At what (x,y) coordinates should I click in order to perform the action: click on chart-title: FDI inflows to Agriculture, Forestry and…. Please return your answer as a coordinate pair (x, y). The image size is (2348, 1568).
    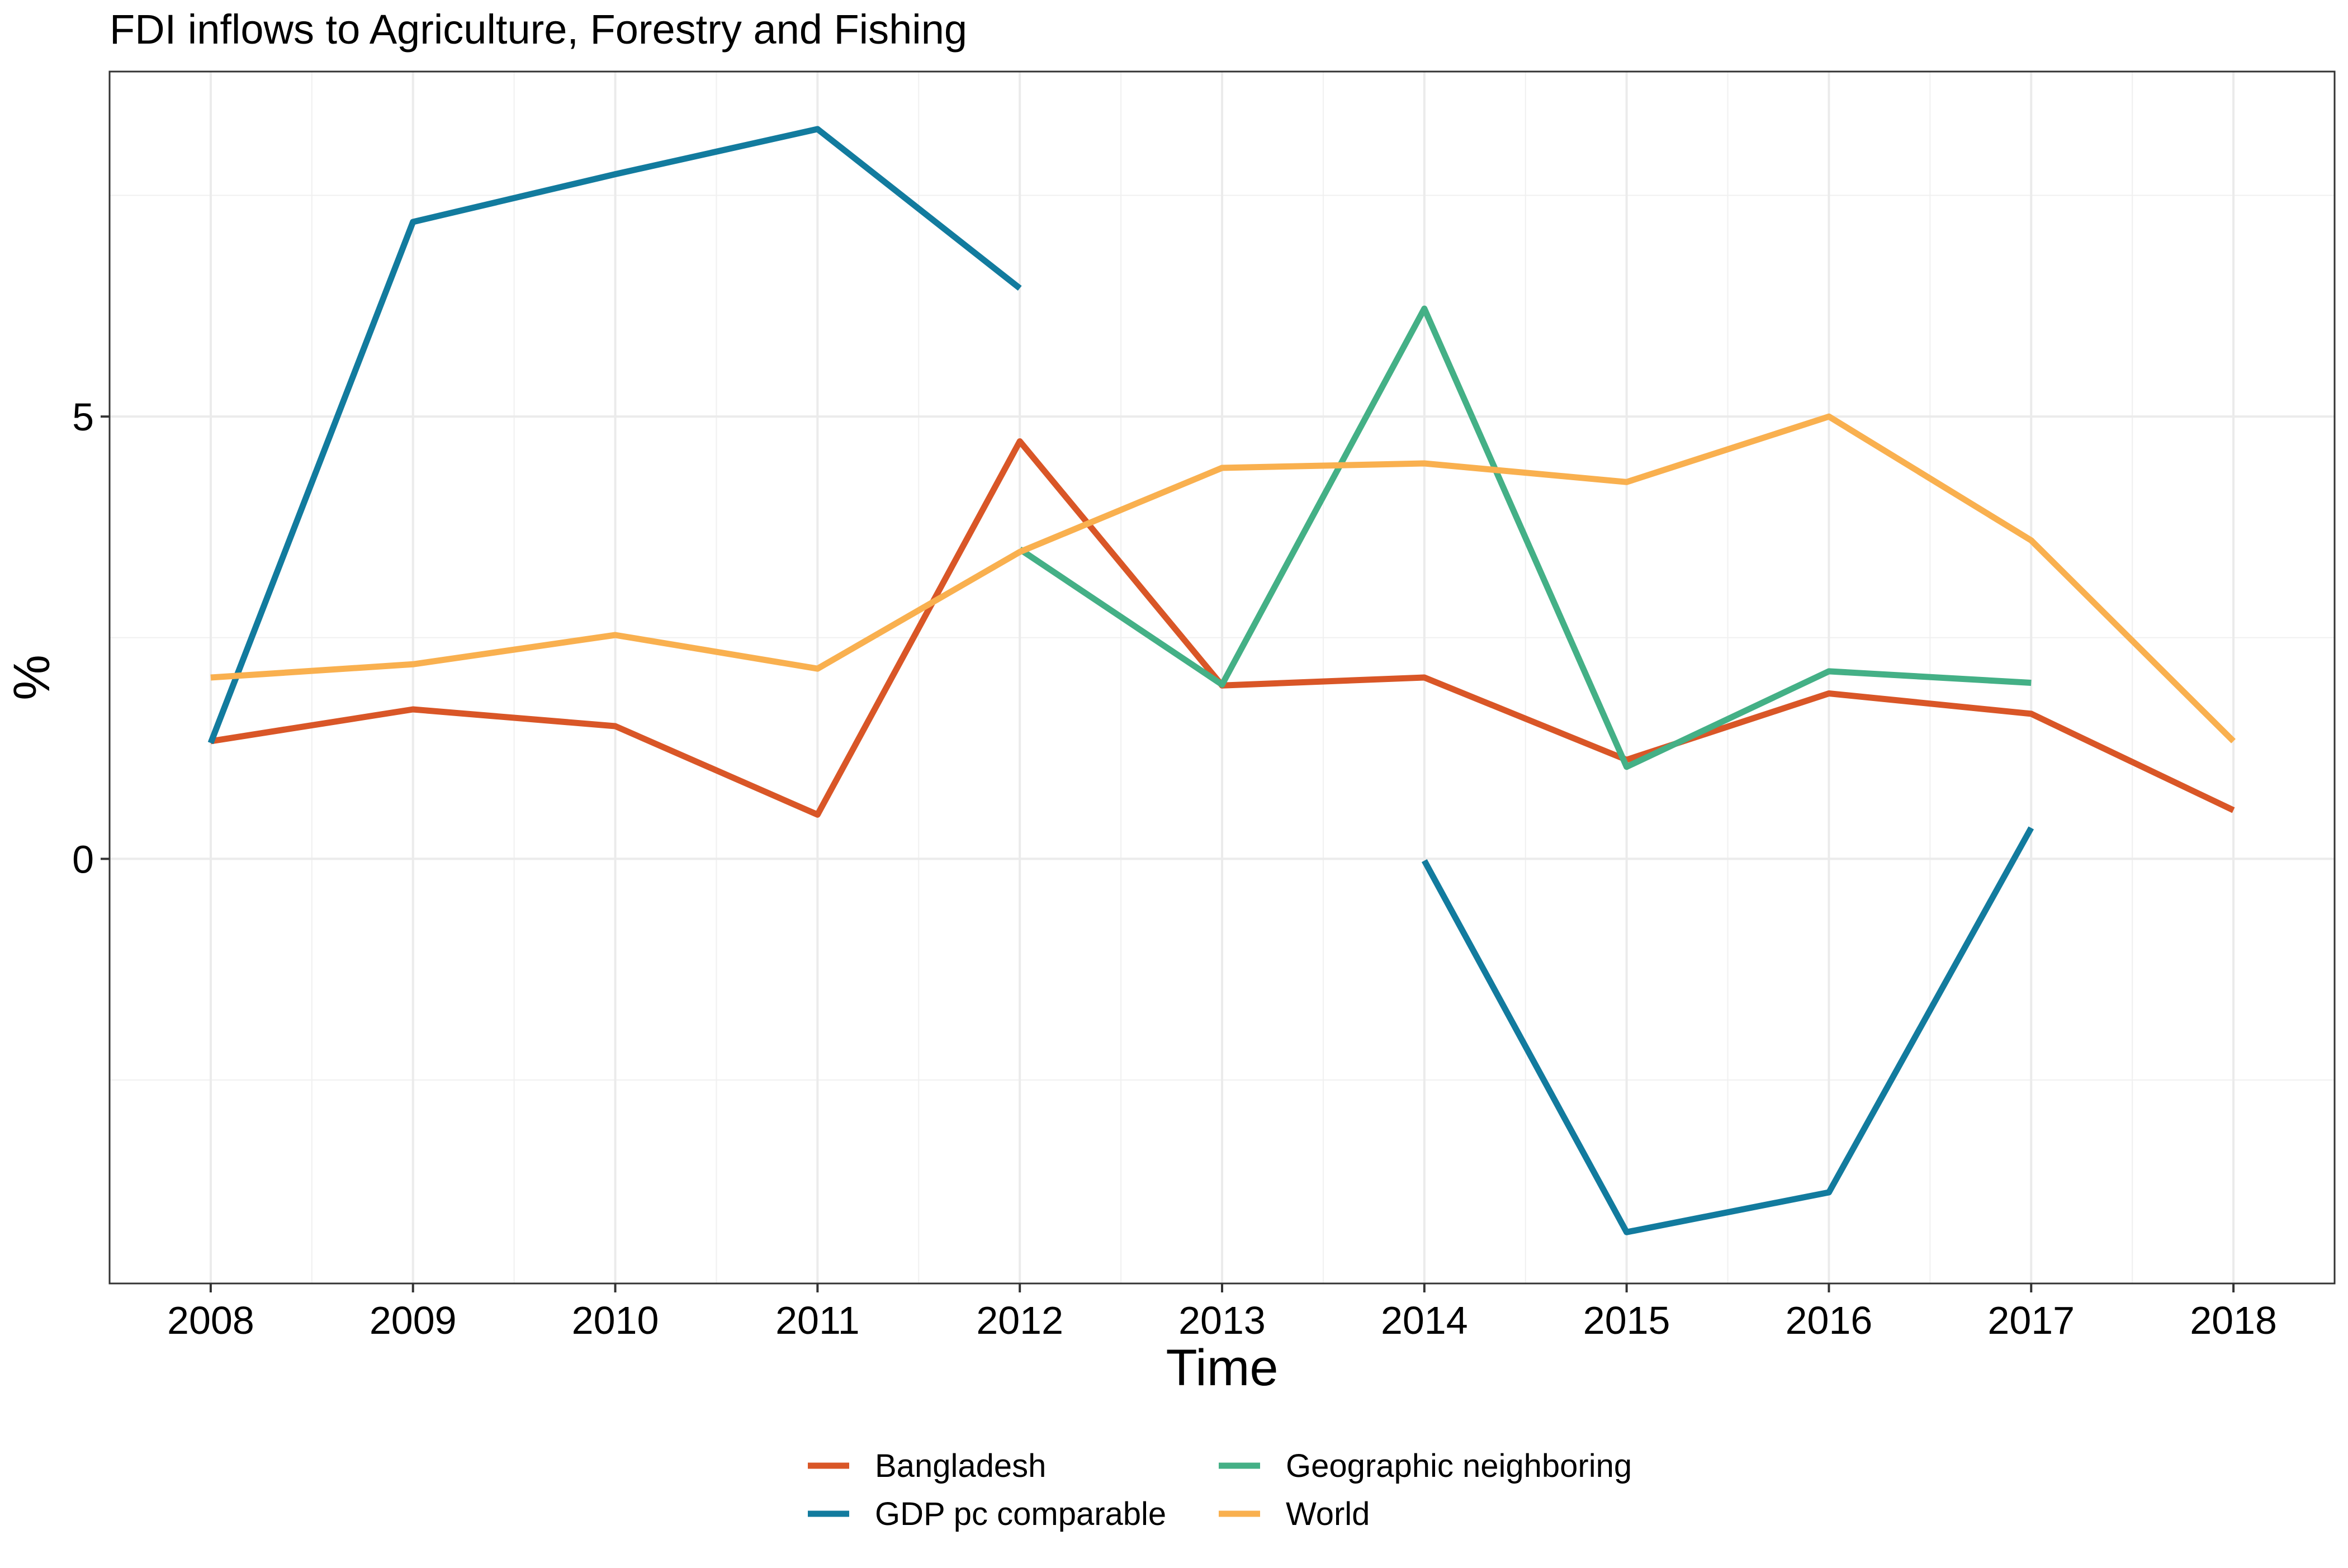
    Looking at the image, I should click on (538, 29).